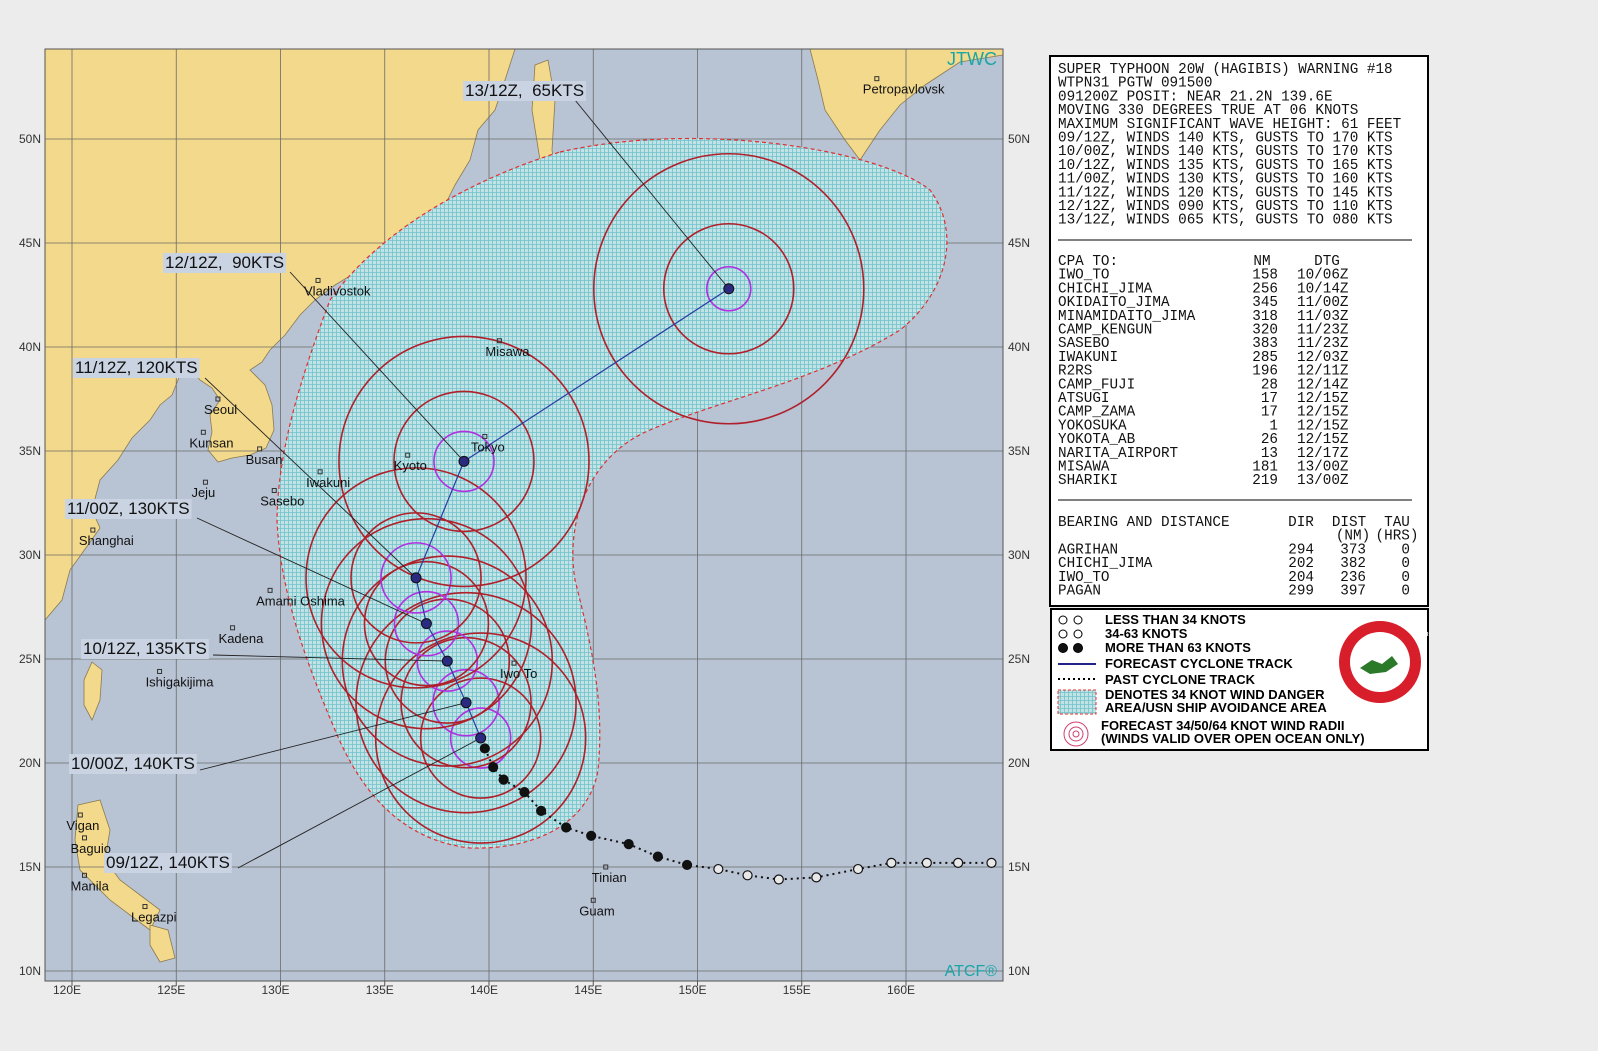  I want to click on warning-line: MOVING 330 DEGREES TRUE AT 06 KNOTS, so click(1208, 111).